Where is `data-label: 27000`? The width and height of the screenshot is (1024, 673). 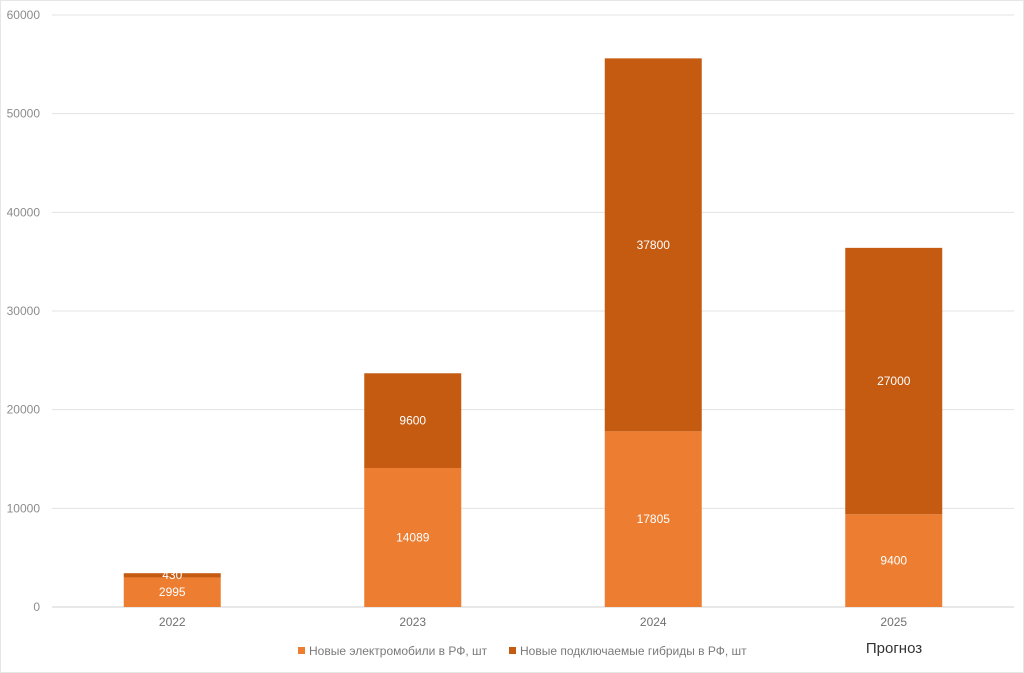 data-label: 27000 is located at coordinates (894, 381).